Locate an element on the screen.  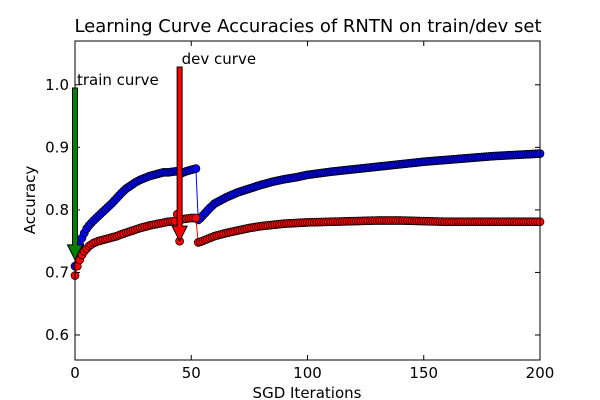
y-tick-label: 0.7 is located at coordinates (57, 272).